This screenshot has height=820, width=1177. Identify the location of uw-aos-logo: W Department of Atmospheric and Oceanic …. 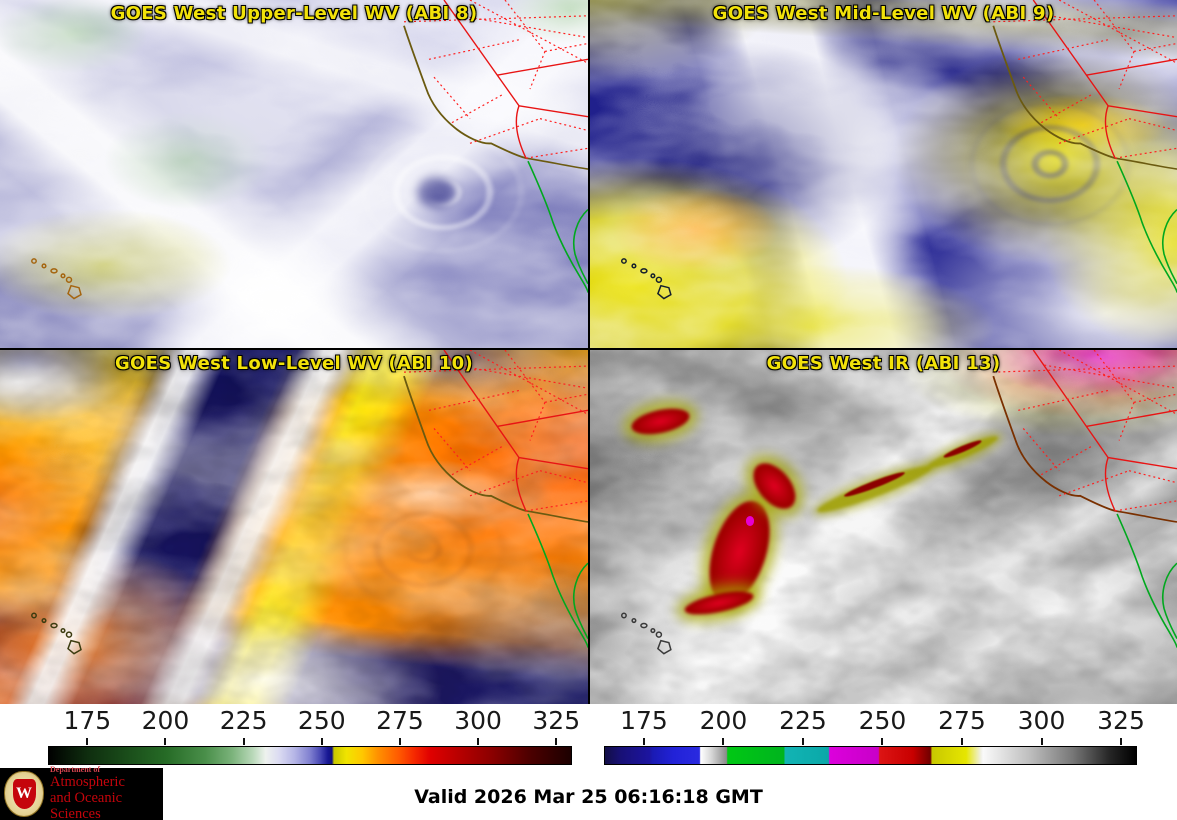
(81, 792).